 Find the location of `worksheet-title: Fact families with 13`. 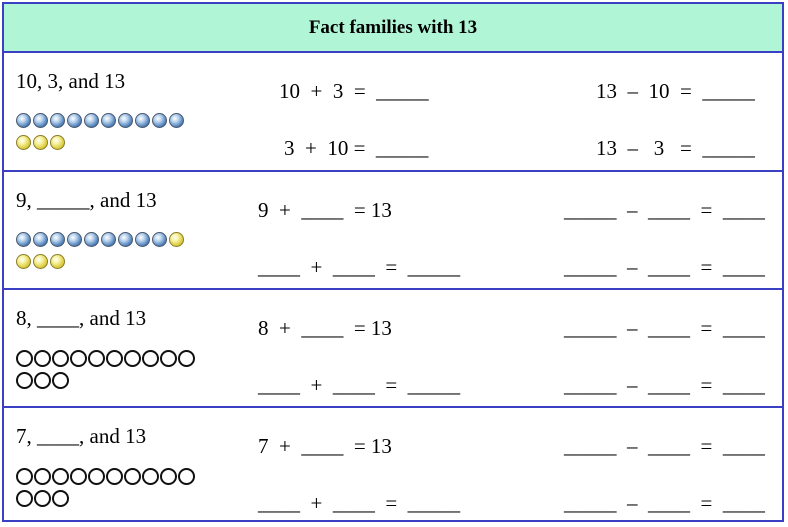

worksheet-title: Fact families with 13 is located at coordinates (393, 28).